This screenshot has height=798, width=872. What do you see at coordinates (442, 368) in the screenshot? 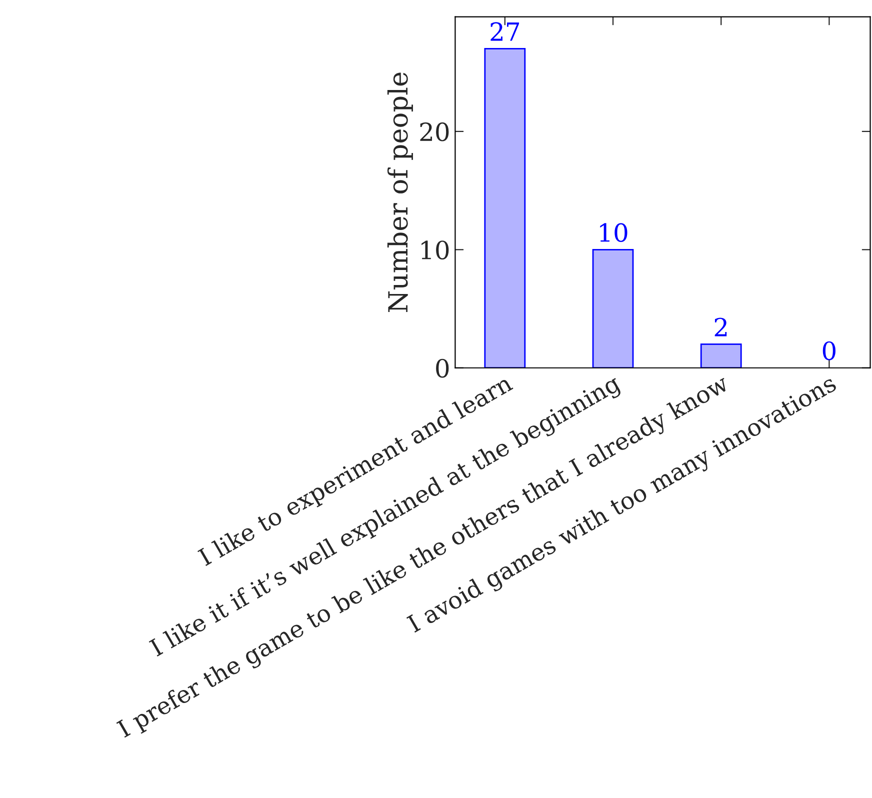
I see `y-tick-label: 0` at bounding box center [442, 368].